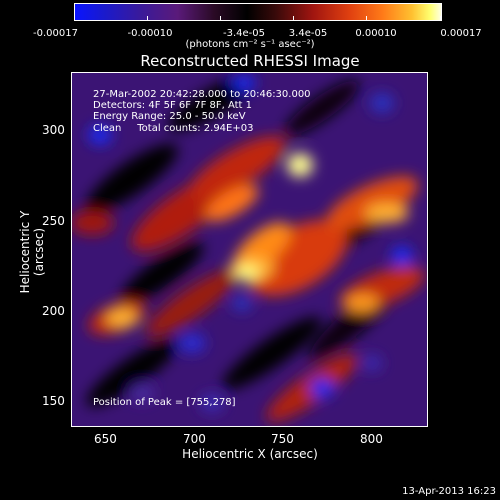 This screenshot has height=500, width=500. I want to click on y-axis-title: Heliocentric Y (arcsec), so click(32, 252).